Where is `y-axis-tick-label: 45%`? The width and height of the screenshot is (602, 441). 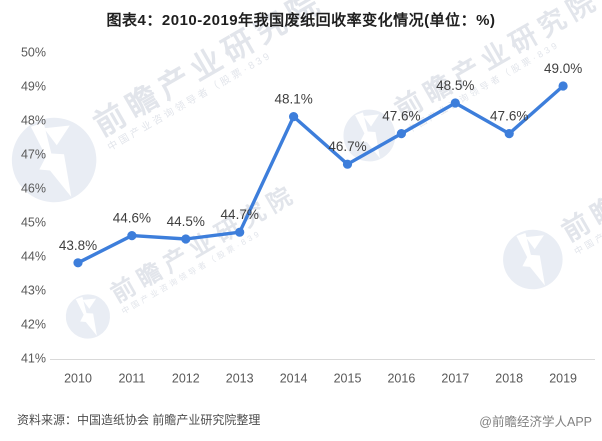
y-axis-tick-label: 45% is located at coordinates (33, 223).